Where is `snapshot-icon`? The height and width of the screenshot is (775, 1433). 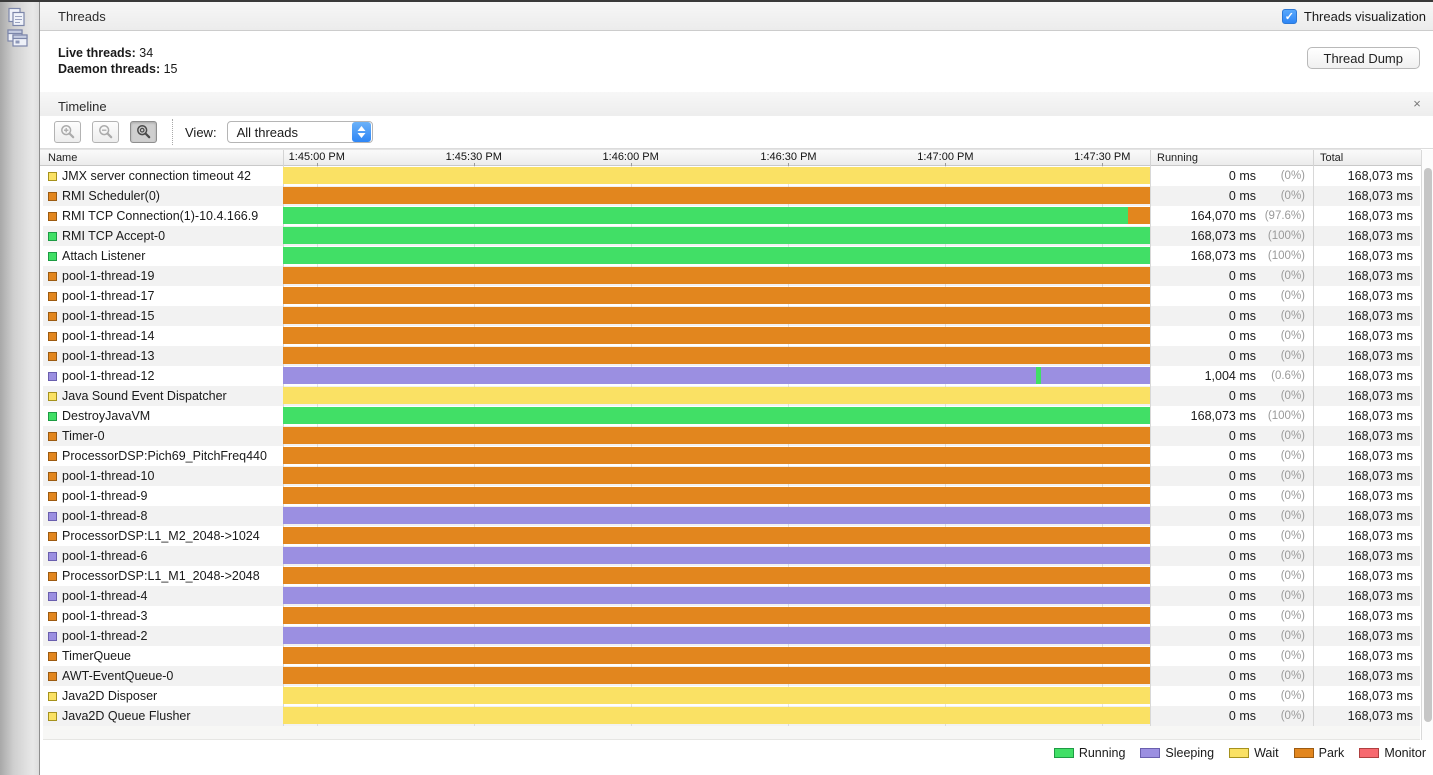
snapshot-icon is located at coordinates (17, 41).